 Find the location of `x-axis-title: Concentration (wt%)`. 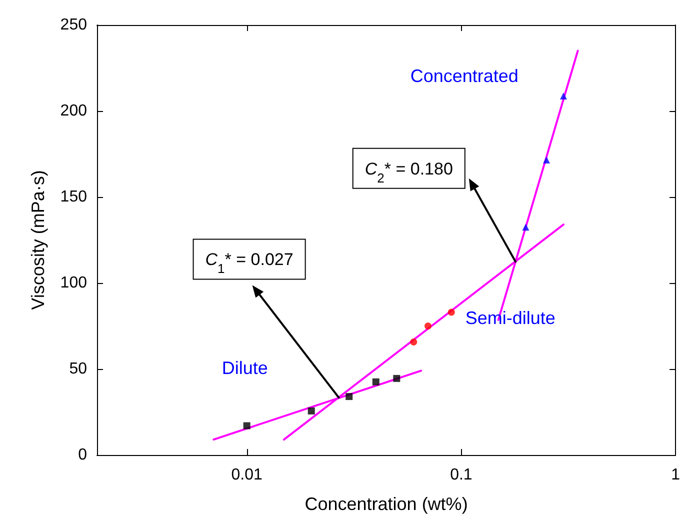

x-axis-title: Concentration (wt%) is located at coordinates (386, 504).